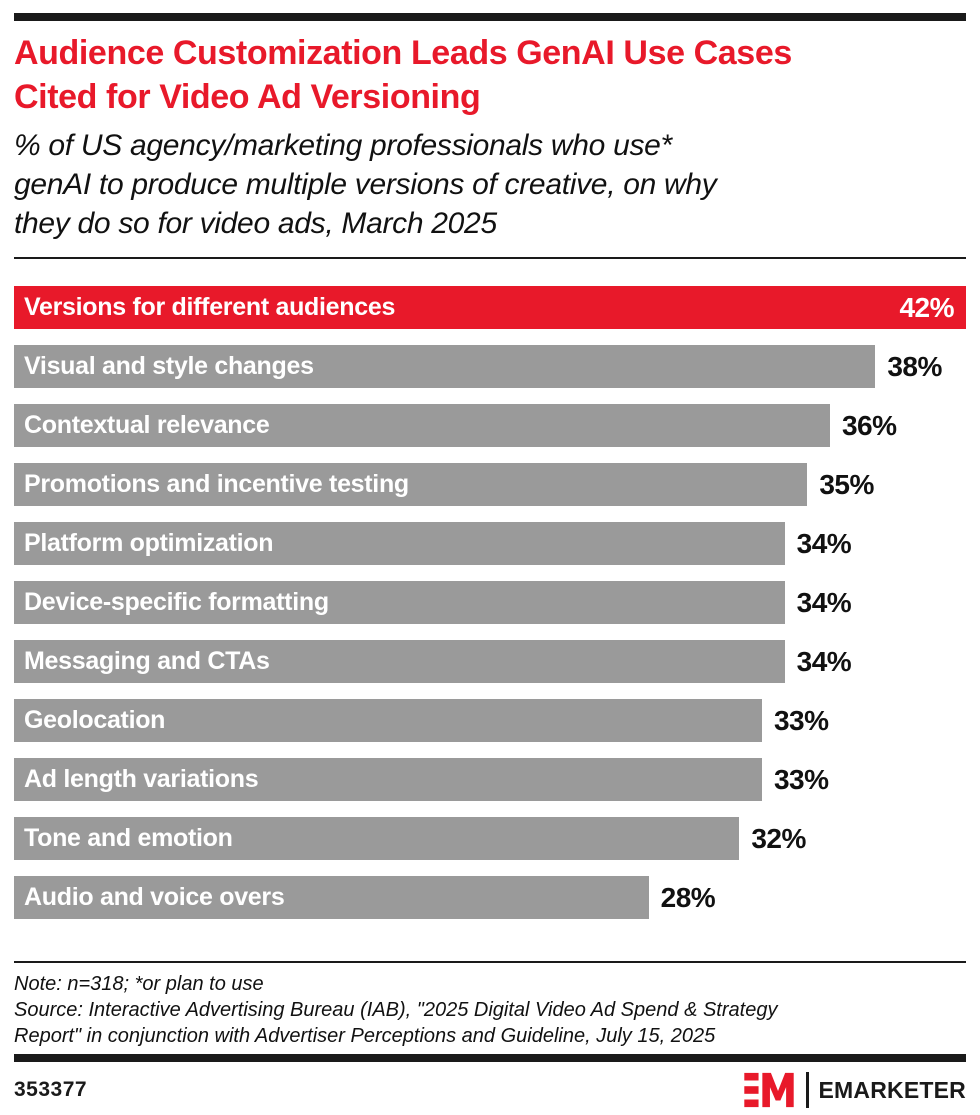 The height and width of the screenshot is (1115, 980). What do you see at coordinates (331, 897) in the screenshot?
I see `bar: Audio and voice overs` at bounding box center [331, 897].